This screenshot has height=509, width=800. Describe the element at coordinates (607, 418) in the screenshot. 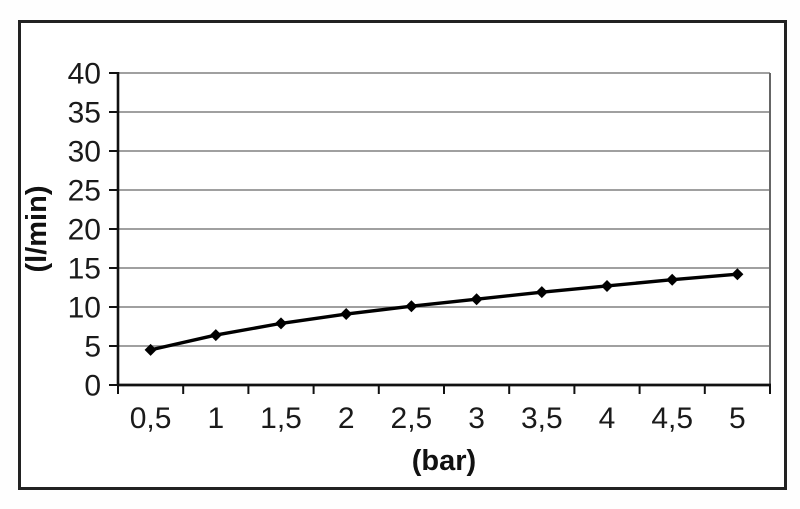

I see `x-tick-label: 4` at that location.